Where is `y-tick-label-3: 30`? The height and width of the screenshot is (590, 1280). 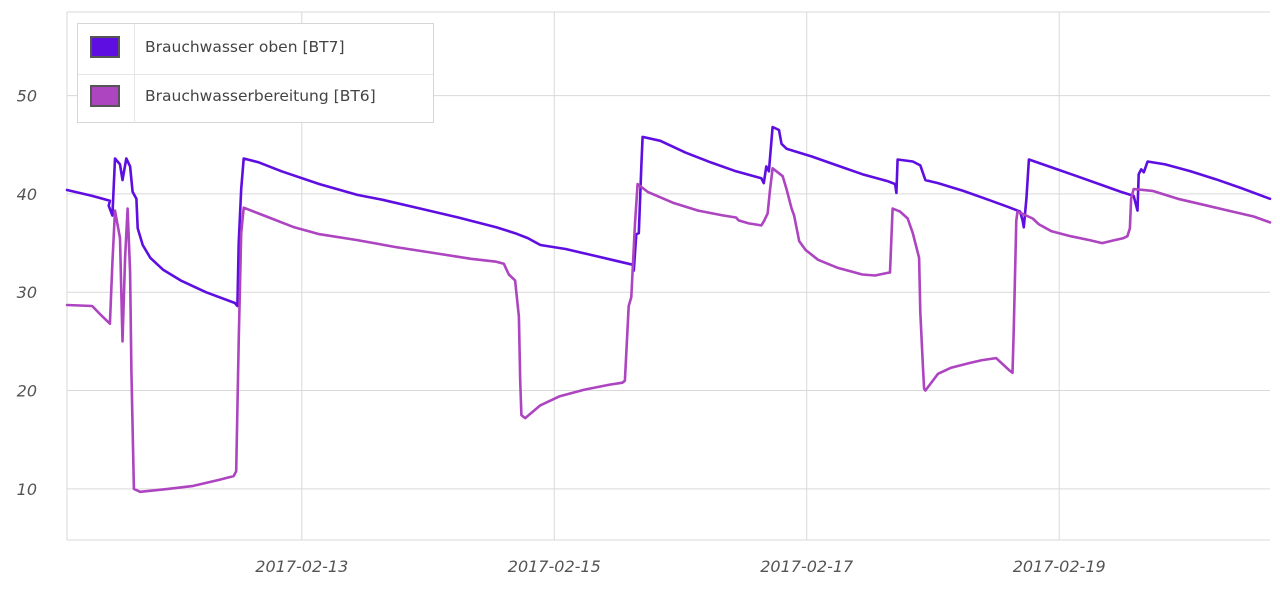 y-tick-label-3: 30 is located at coordinates (27, 292).